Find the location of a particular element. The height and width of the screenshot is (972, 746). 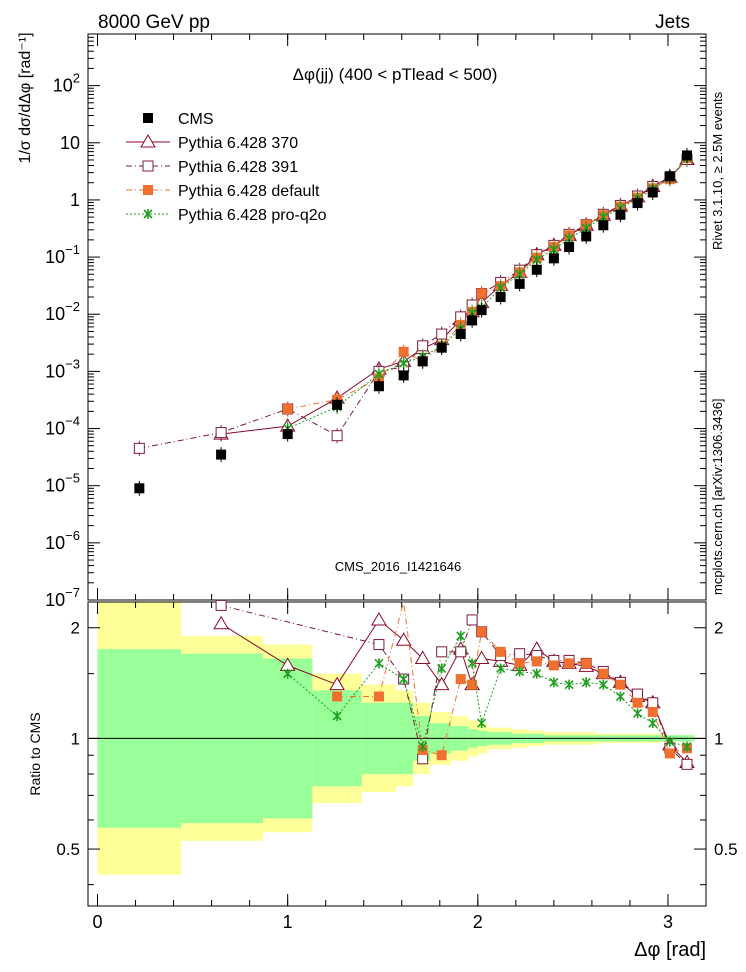

header-left: 8000 GeV pp is located at coordinates (154, 22).